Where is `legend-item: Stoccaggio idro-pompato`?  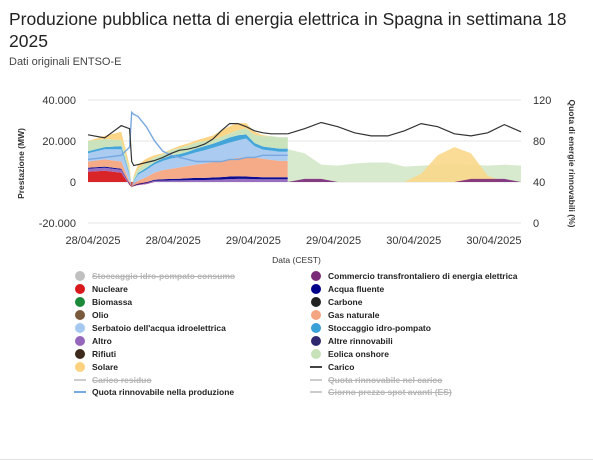
legend-item: Stoccaggio idro-pompato is located at coordinates (430, 328).